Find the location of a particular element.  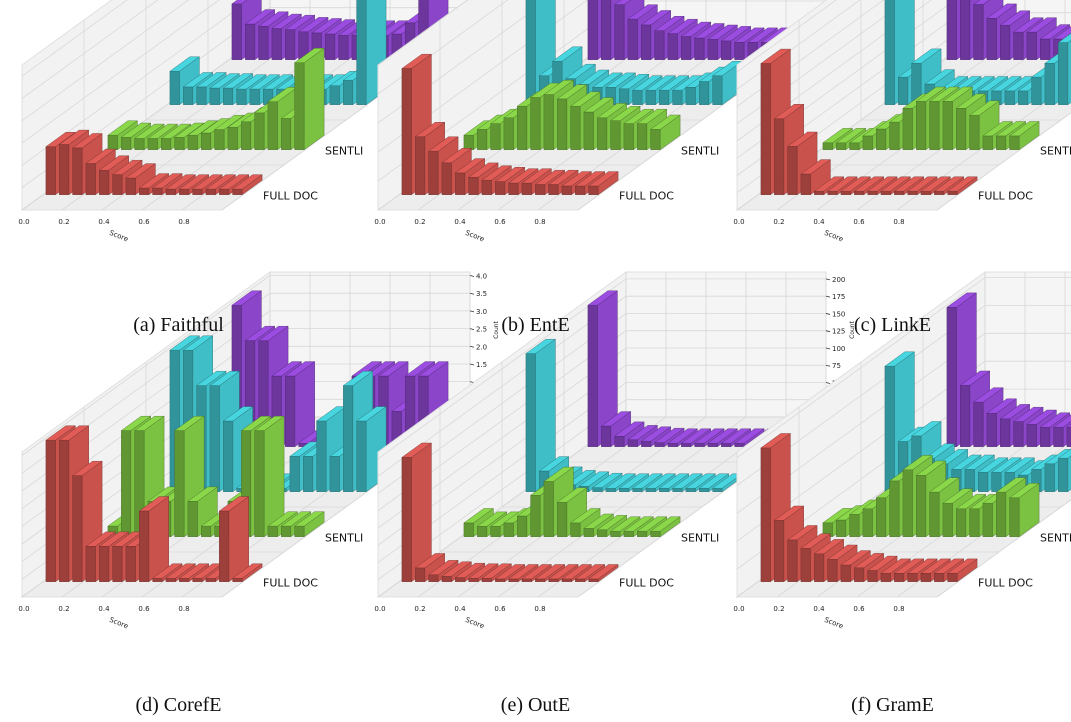

caption-2: (b) EntE is located at coordinates (535, 325).